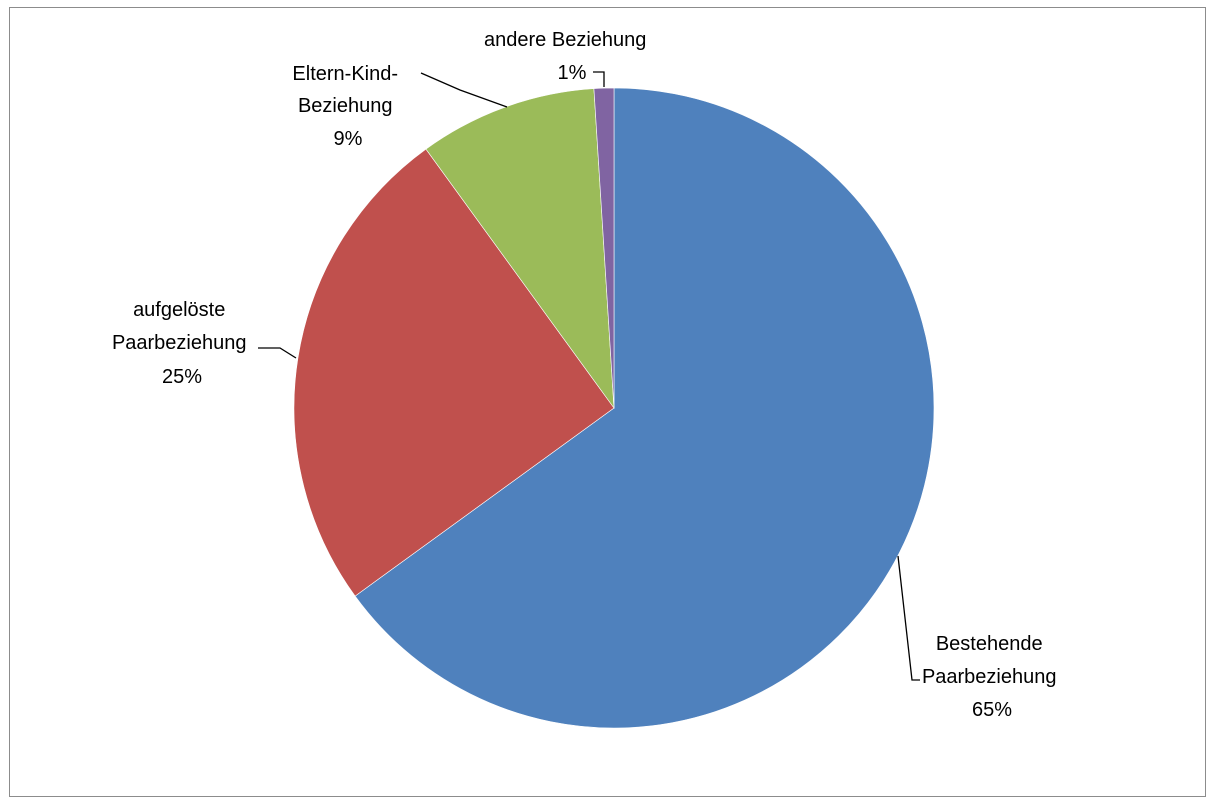 The width and height of the screenshot is (1216, 799). I want to click on leader-line-bestehende, so click(908, 618).